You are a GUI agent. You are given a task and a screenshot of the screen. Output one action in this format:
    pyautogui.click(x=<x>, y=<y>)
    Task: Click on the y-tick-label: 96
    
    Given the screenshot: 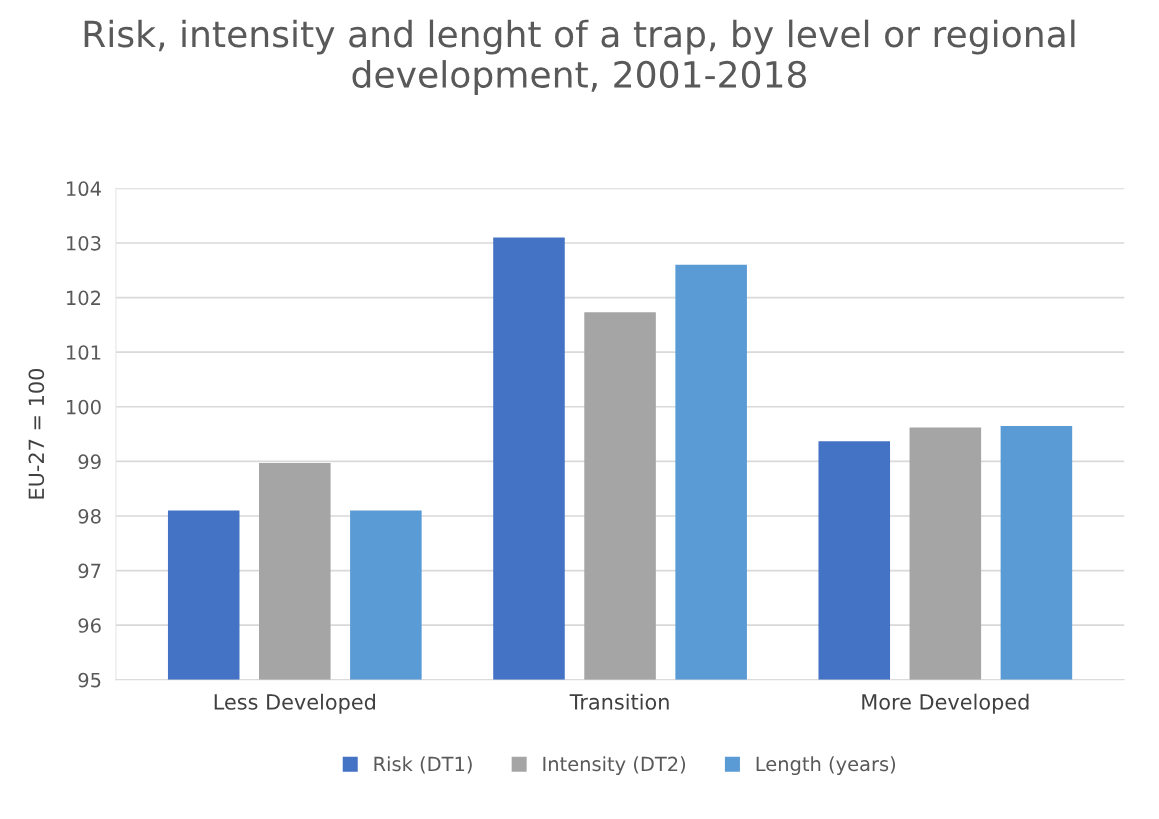 What is the action you would take?
    pyautogui.click(x=89, y=625)
    